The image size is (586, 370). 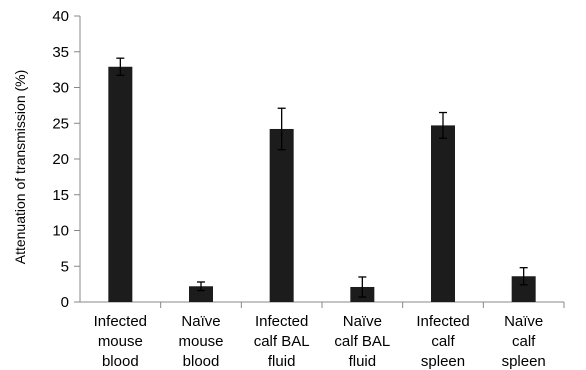 I want to click on x-tick-label: Infected mouse blood, so click(x=120, y=341).